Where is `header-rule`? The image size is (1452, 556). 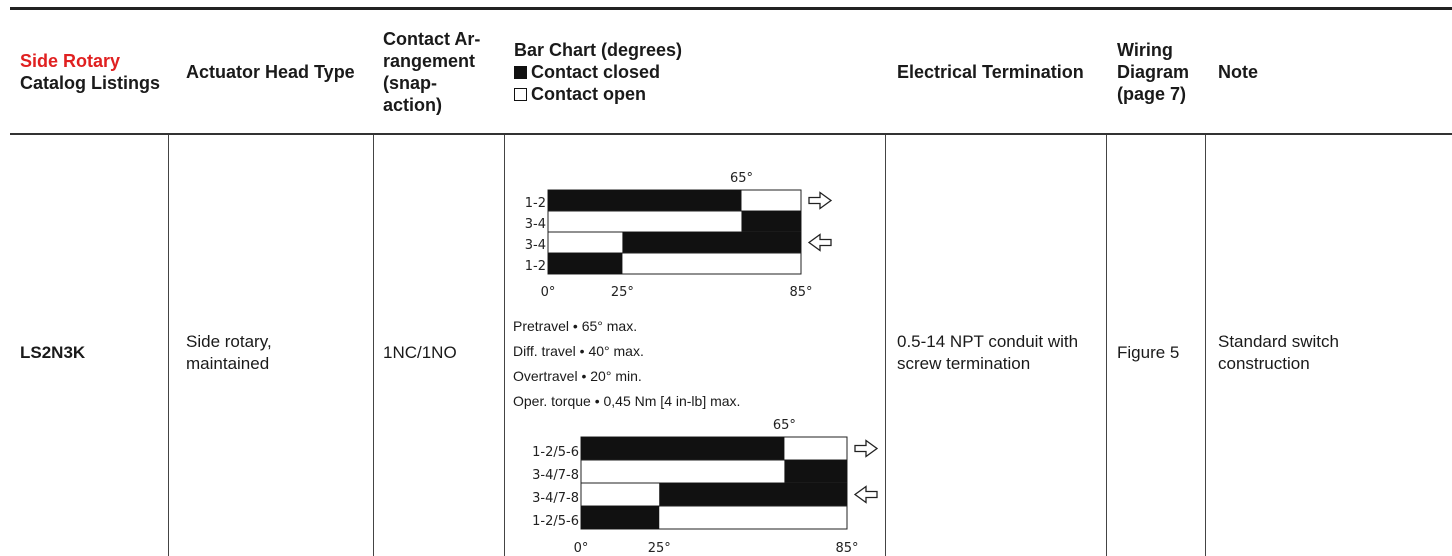 header-rule is located at coordinates (731, 134).